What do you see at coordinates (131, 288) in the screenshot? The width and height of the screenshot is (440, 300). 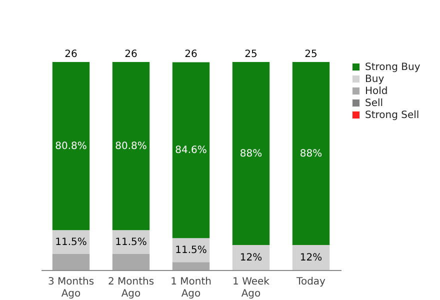 I see `x-tick-label: 2 Months Ago` at bounding box center [131, 288].